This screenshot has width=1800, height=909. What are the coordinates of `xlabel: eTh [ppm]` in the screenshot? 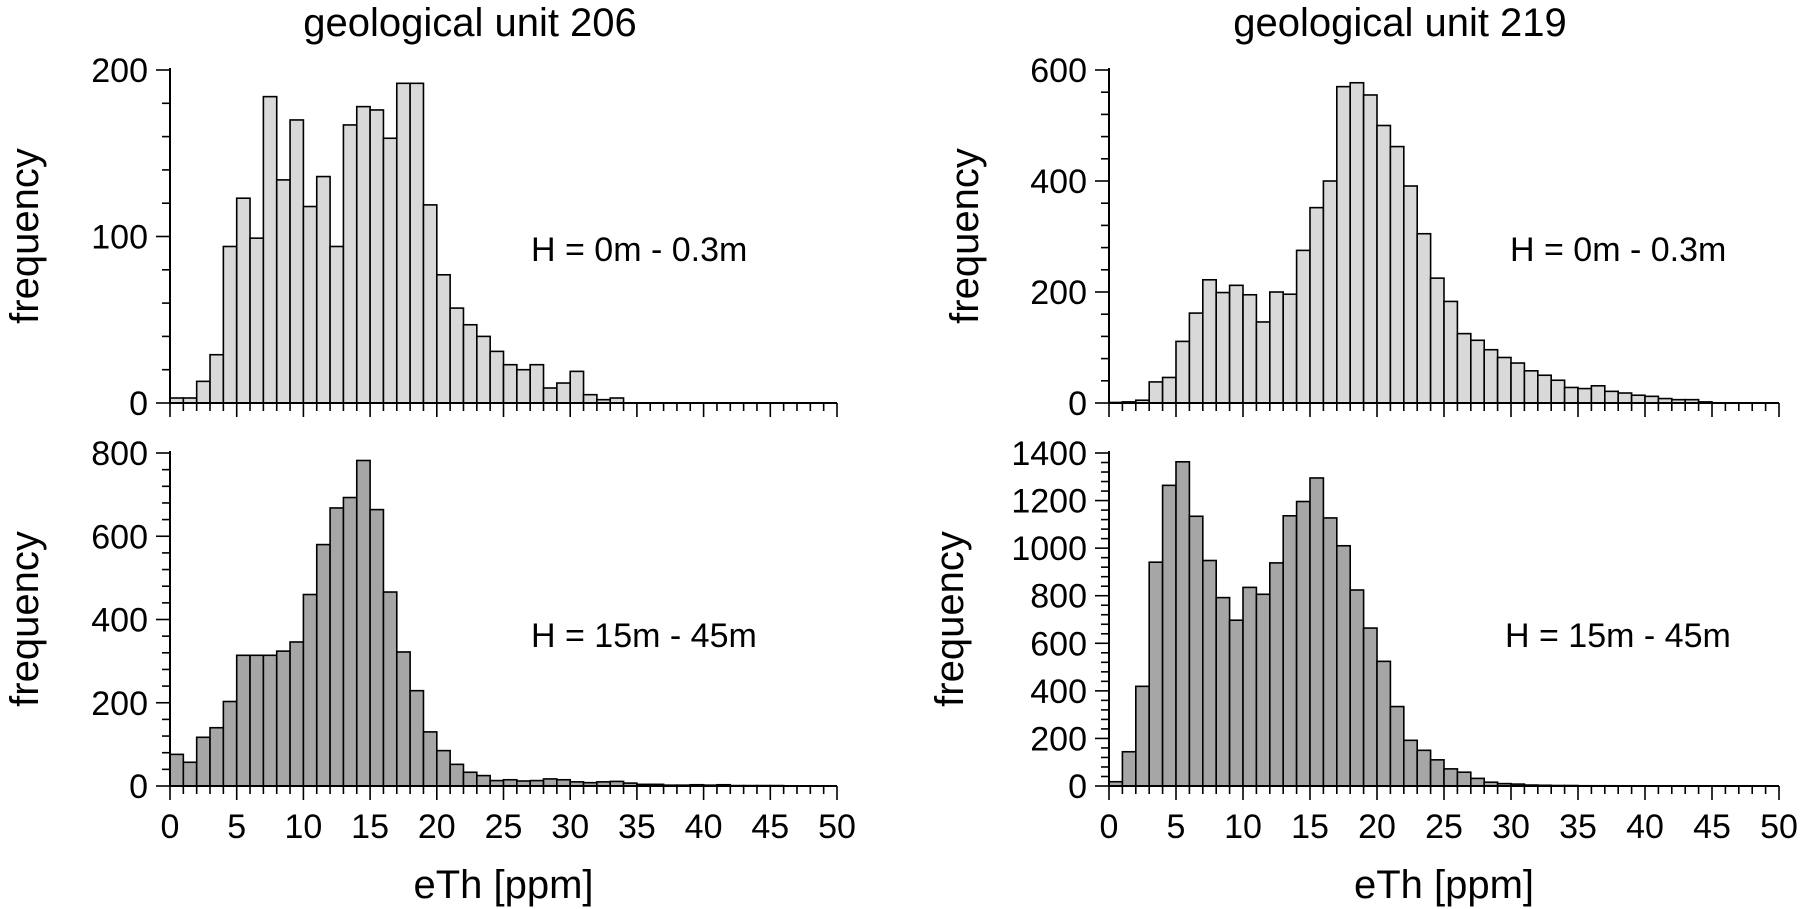 It's located at (503, 885).